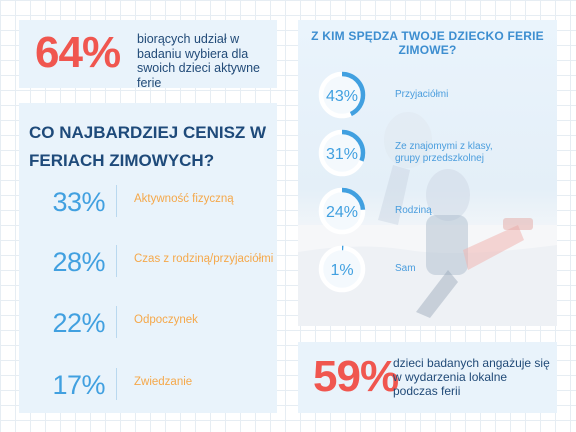 The image size is (576, 432). What do you see at coordinates (413, 210) in the screenshot?
I see `category-label: Rodziną` at bounding box center [413, 210].